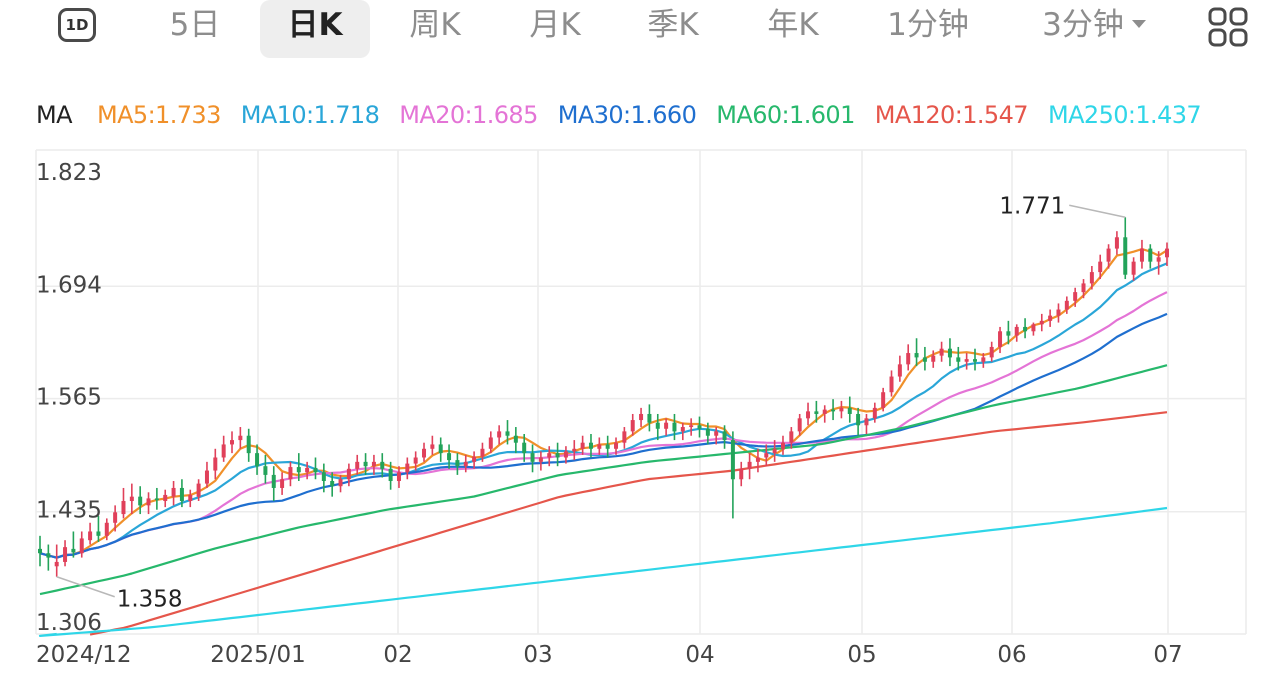 This screenshot has height=697, width=1280. What do you see at coordinates (609, 655) in the screenshot?
I see `x-axis: 2024/12 2025/01 02 03 04 05 06 07` at bounding box center [609, 655].